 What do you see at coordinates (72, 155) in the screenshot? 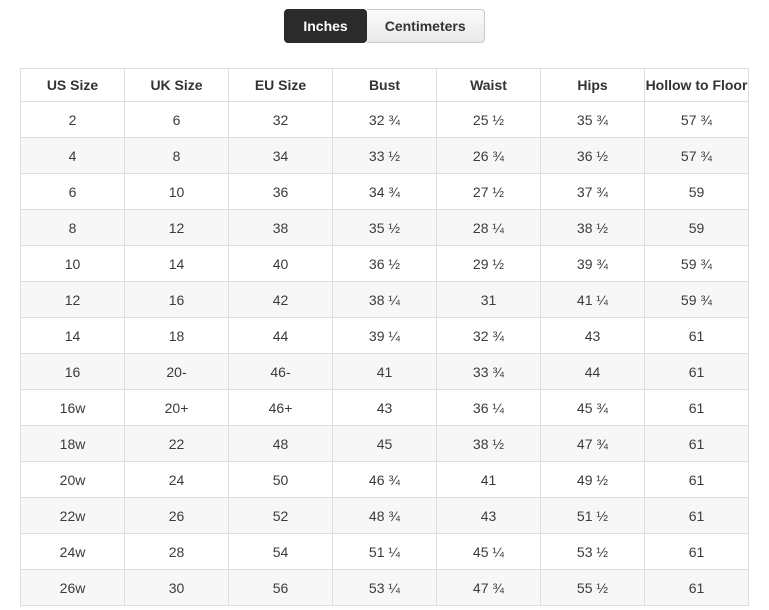
I see `table-cell: 4` at bounding box center [72, 155].